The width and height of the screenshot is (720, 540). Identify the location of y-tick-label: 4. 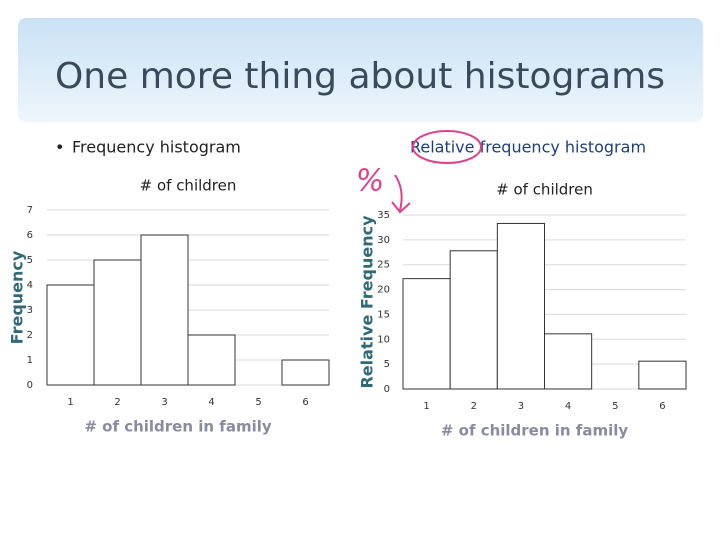
(30, 285).